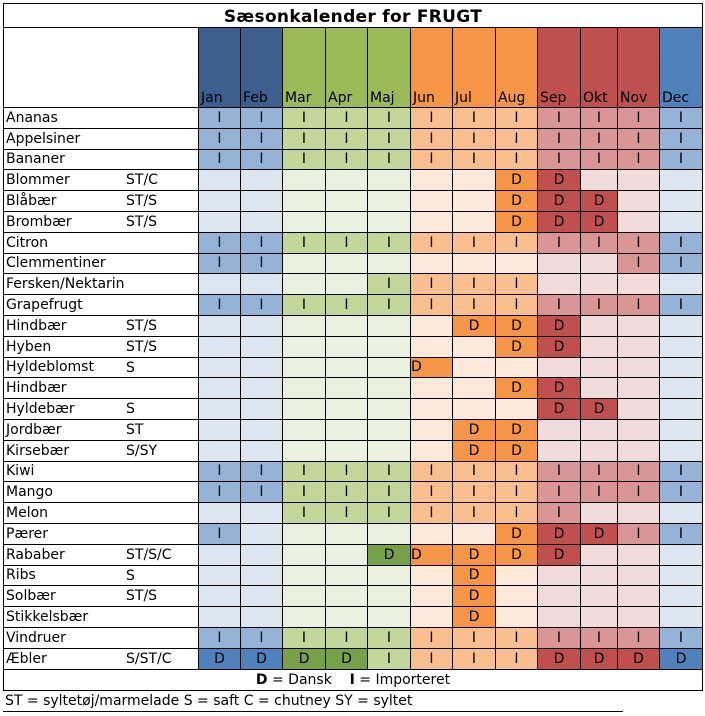 This screenshot has height=716, width=705. I want to click on fruit-name-cell: Vindruer, so click(101, 637).